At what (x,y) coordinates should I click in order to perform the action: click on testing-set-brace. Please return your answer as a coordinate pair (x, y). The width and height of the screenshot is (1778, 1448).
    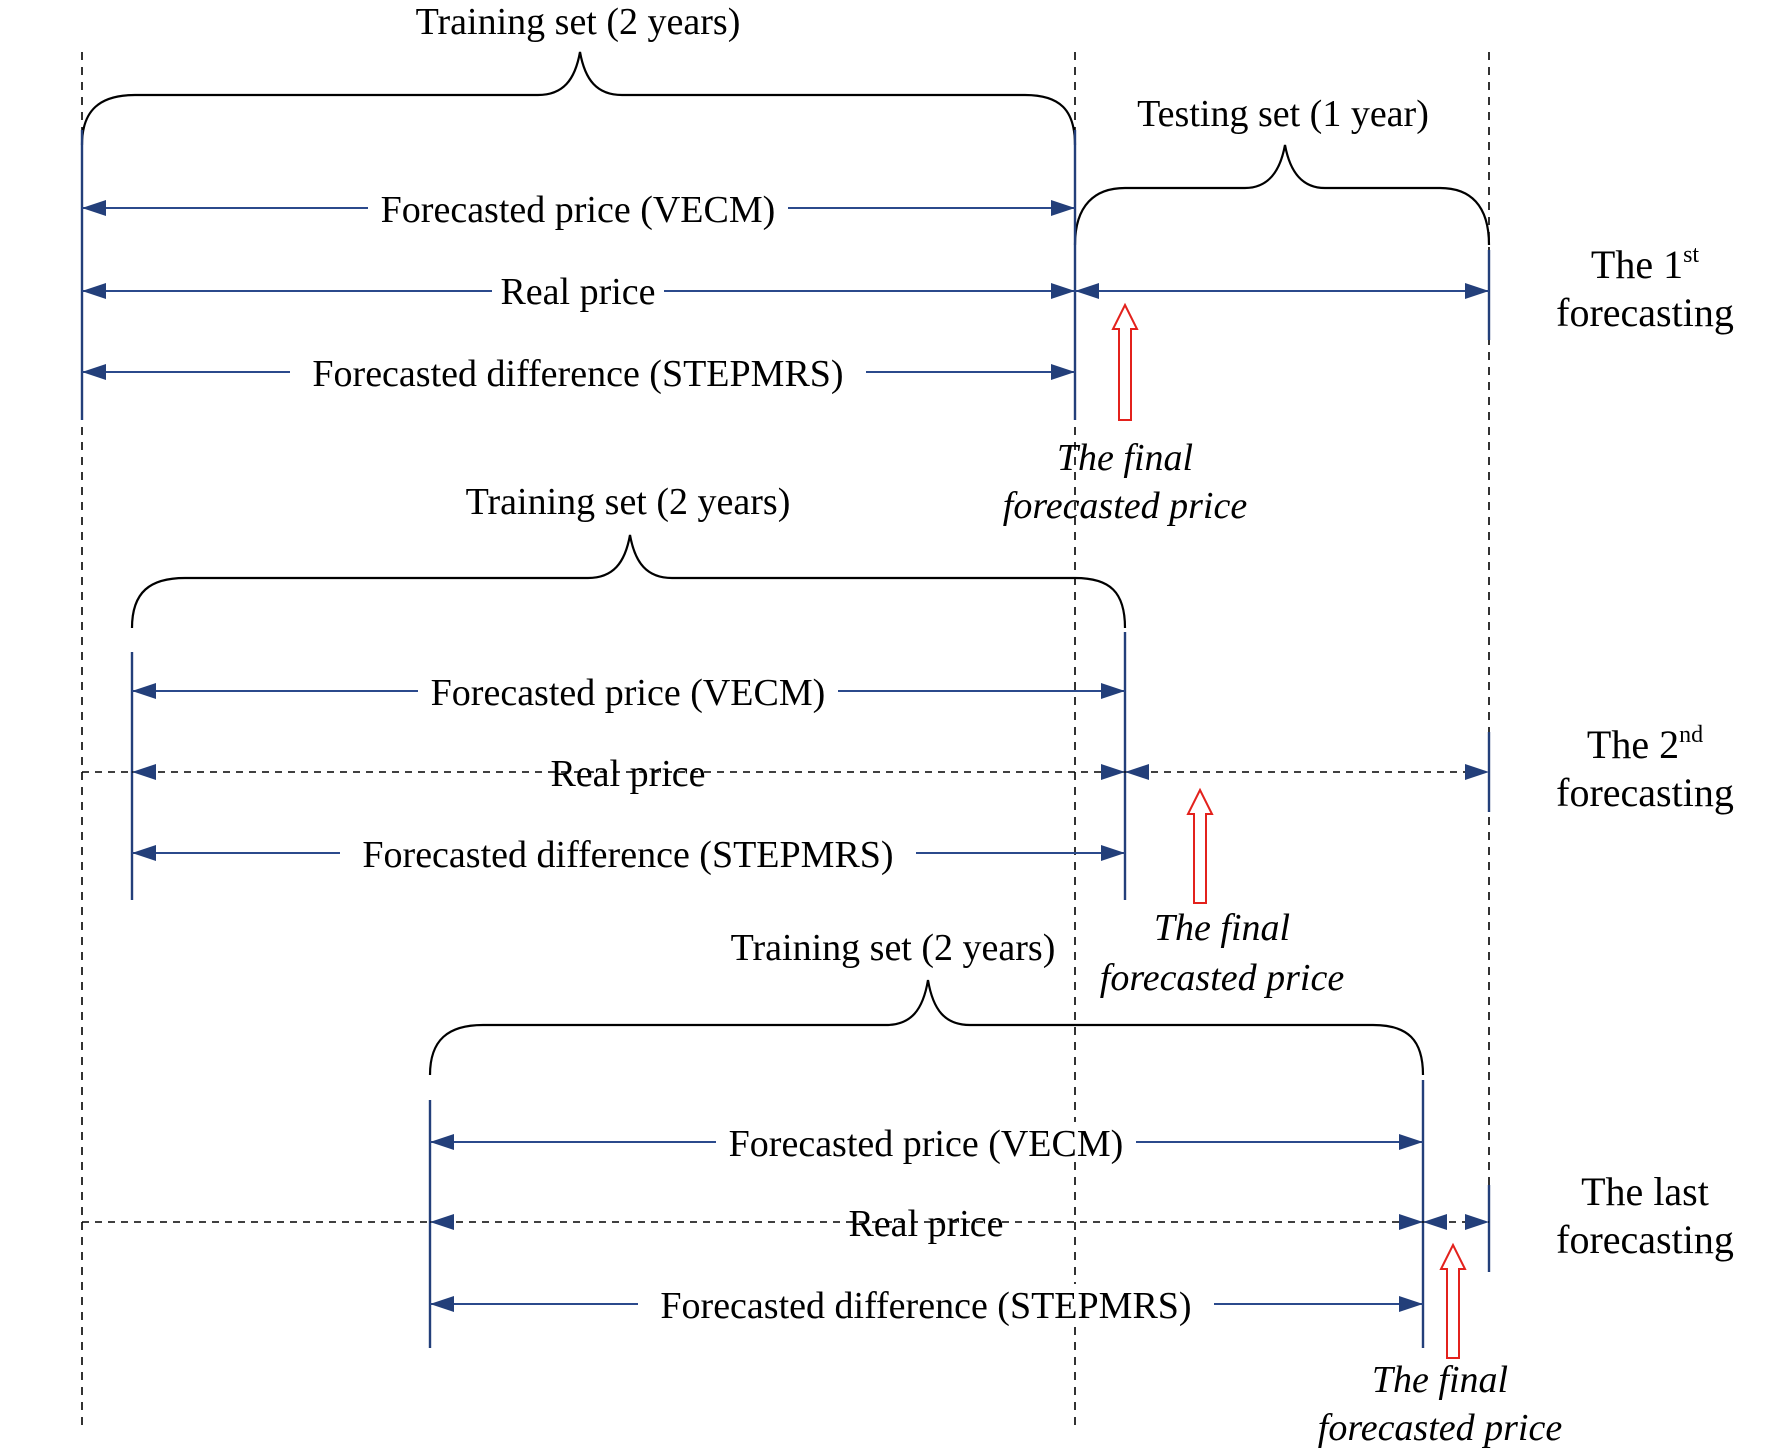
    Looking at the image, I should click on (1282, 195).